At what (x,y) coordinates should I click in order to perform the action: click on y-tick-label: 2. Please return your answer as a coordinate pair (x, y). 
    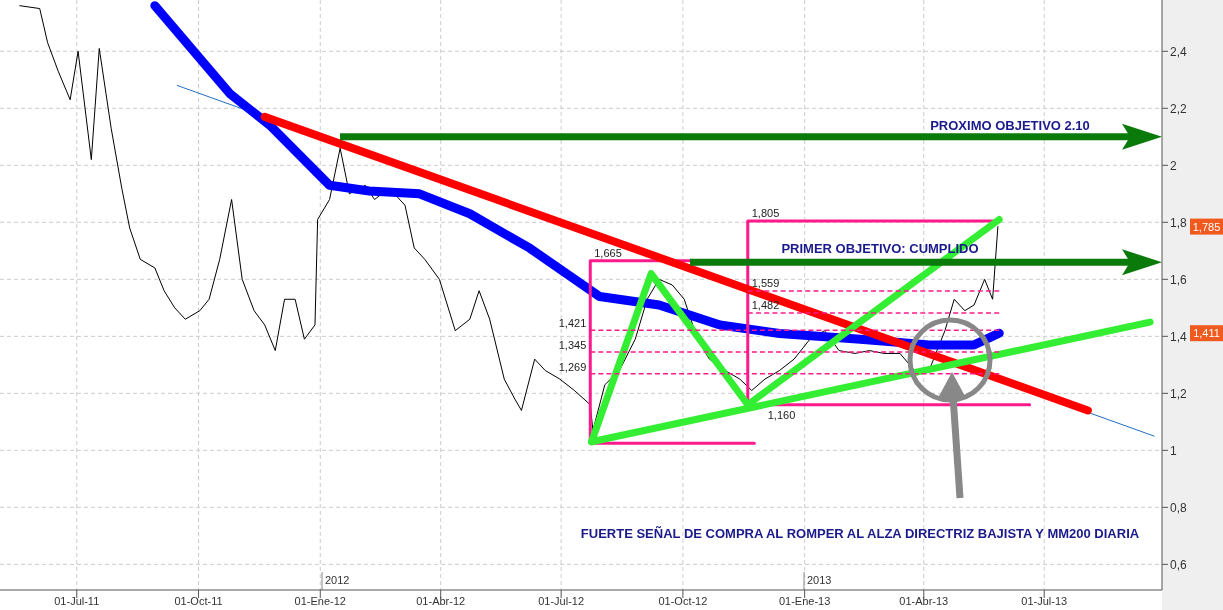
    Looking at the image, I should click on (1173, 166).